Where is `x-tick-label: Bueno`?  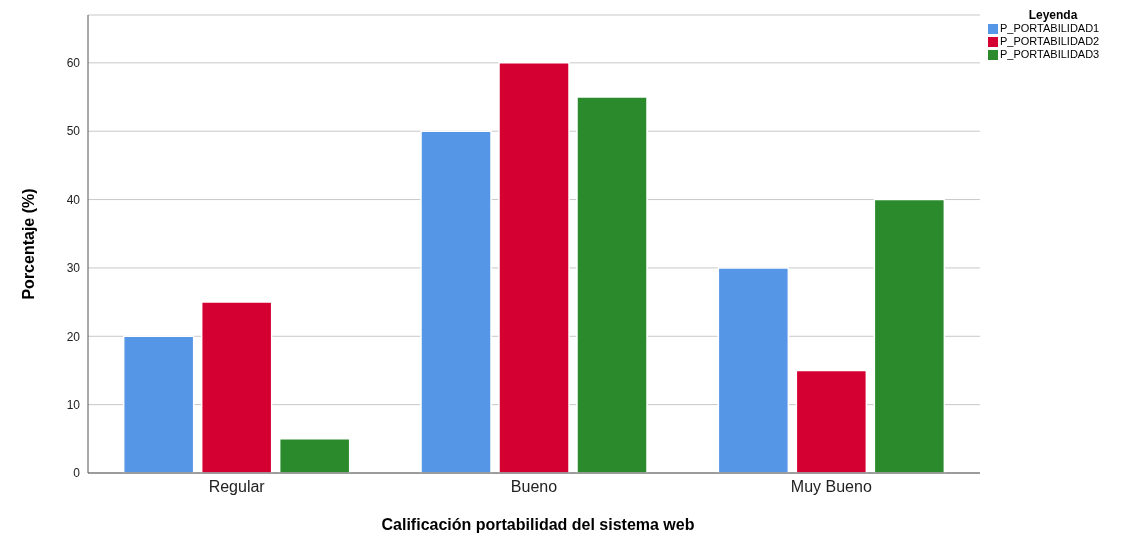 x-tick-label: Bueno is located at coordinates (534, 487).